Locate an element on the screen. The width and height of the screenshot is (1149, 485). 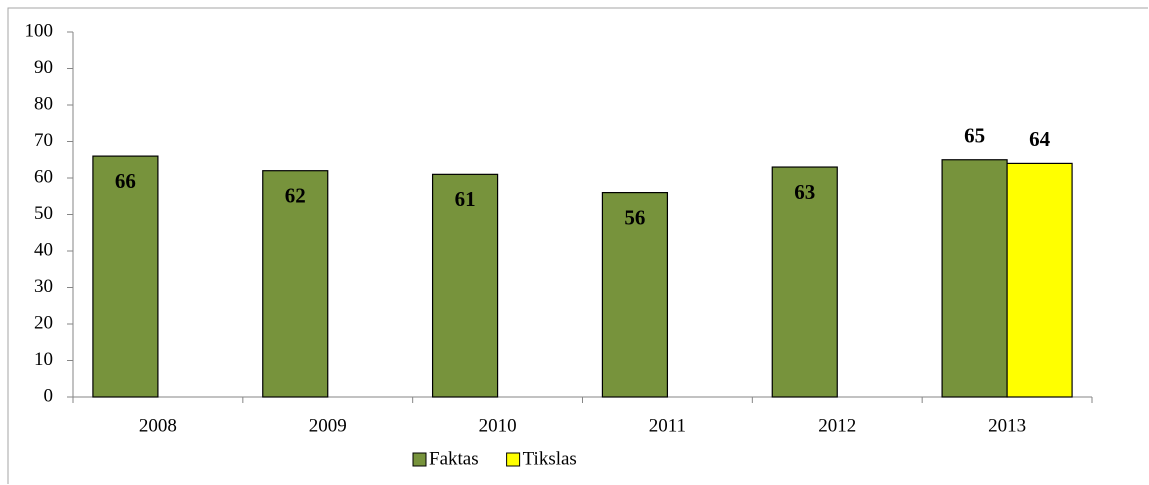
y-tick-label: 10 is located at coordinates (43, 359).